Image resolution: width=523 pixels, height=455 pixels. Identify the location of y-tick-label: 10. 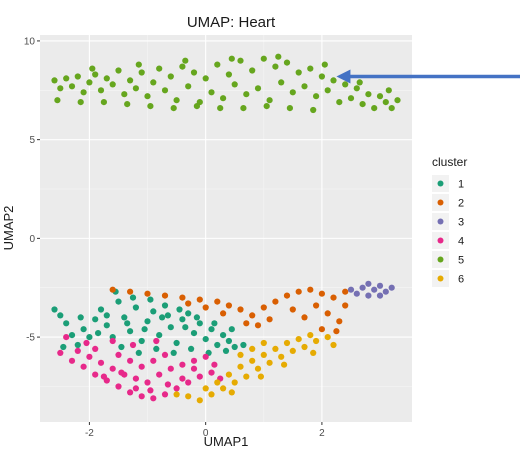
(30, 41).